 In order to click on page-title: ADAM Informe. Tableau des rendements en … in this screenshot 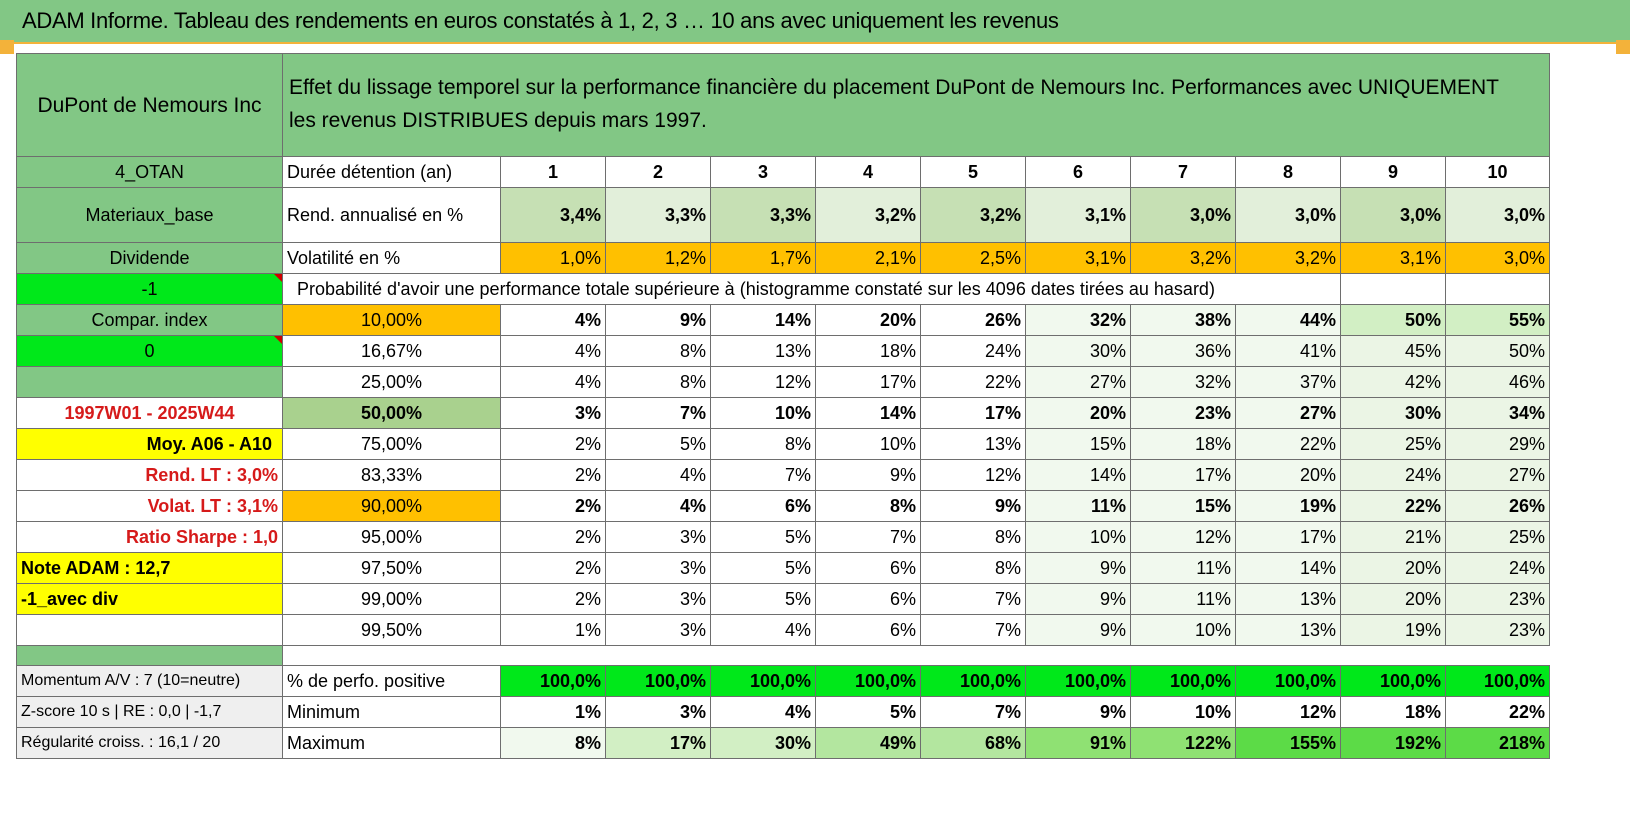, I will do `click(540, 20)`.